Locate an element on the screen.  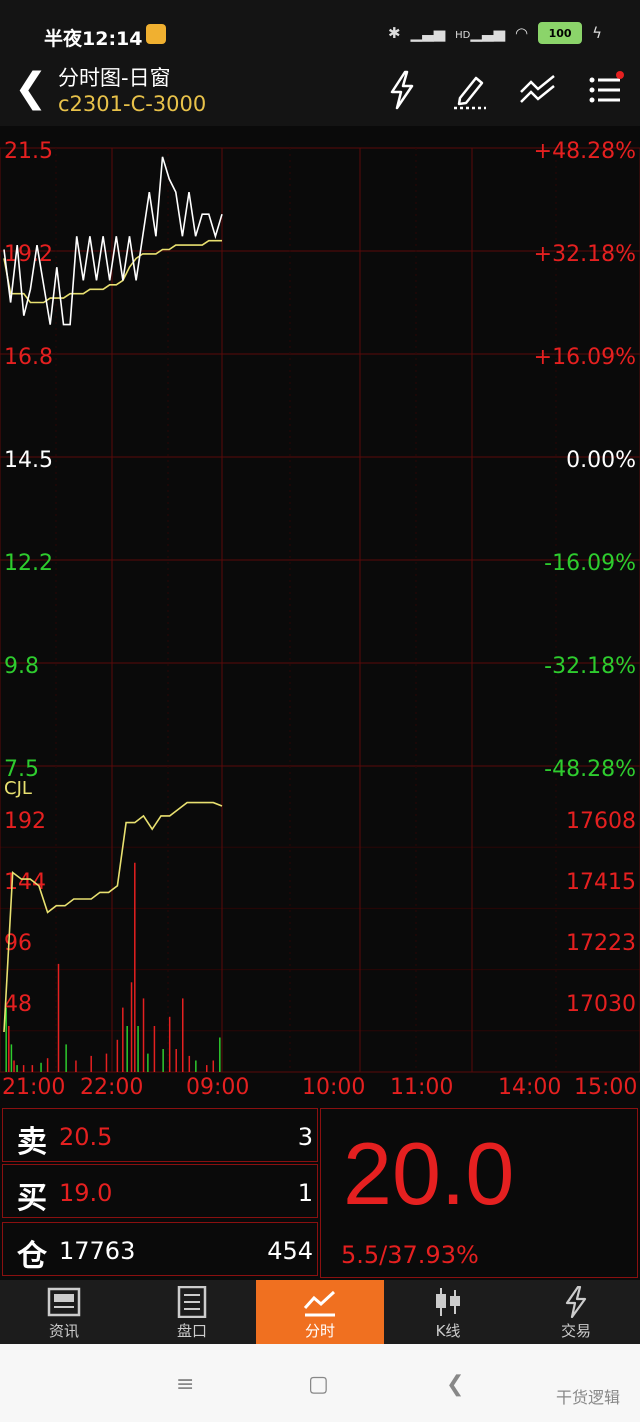
bottom-tab-bar: 资讯 盘口 分时 K线 交易 is located at coordinates (320, 1312).